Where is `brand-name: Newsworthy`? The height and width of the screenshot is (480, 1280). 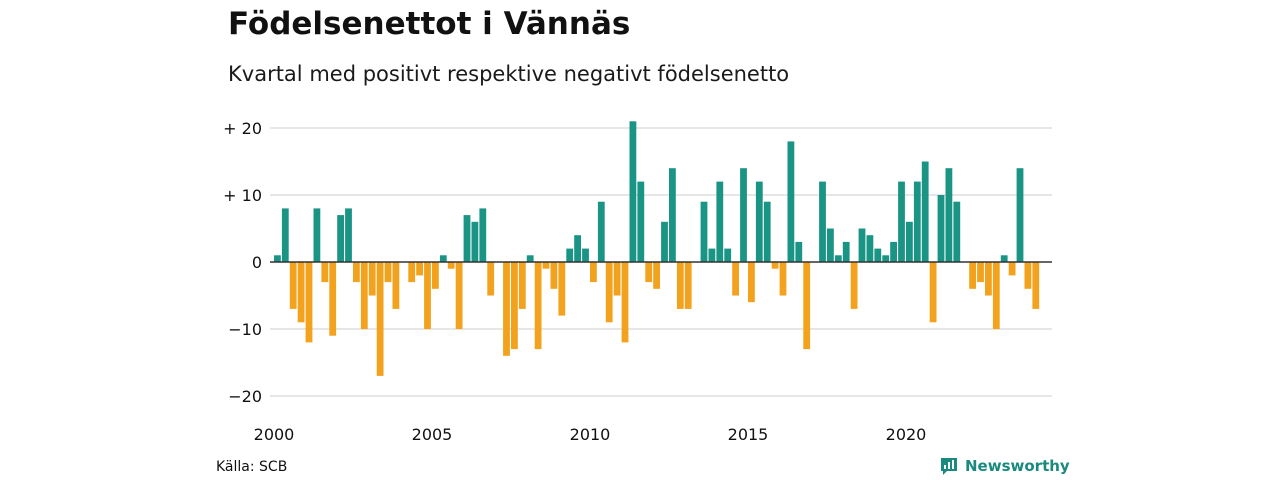 brand-name: Newsworthy is located at coordinates (1017, 466).